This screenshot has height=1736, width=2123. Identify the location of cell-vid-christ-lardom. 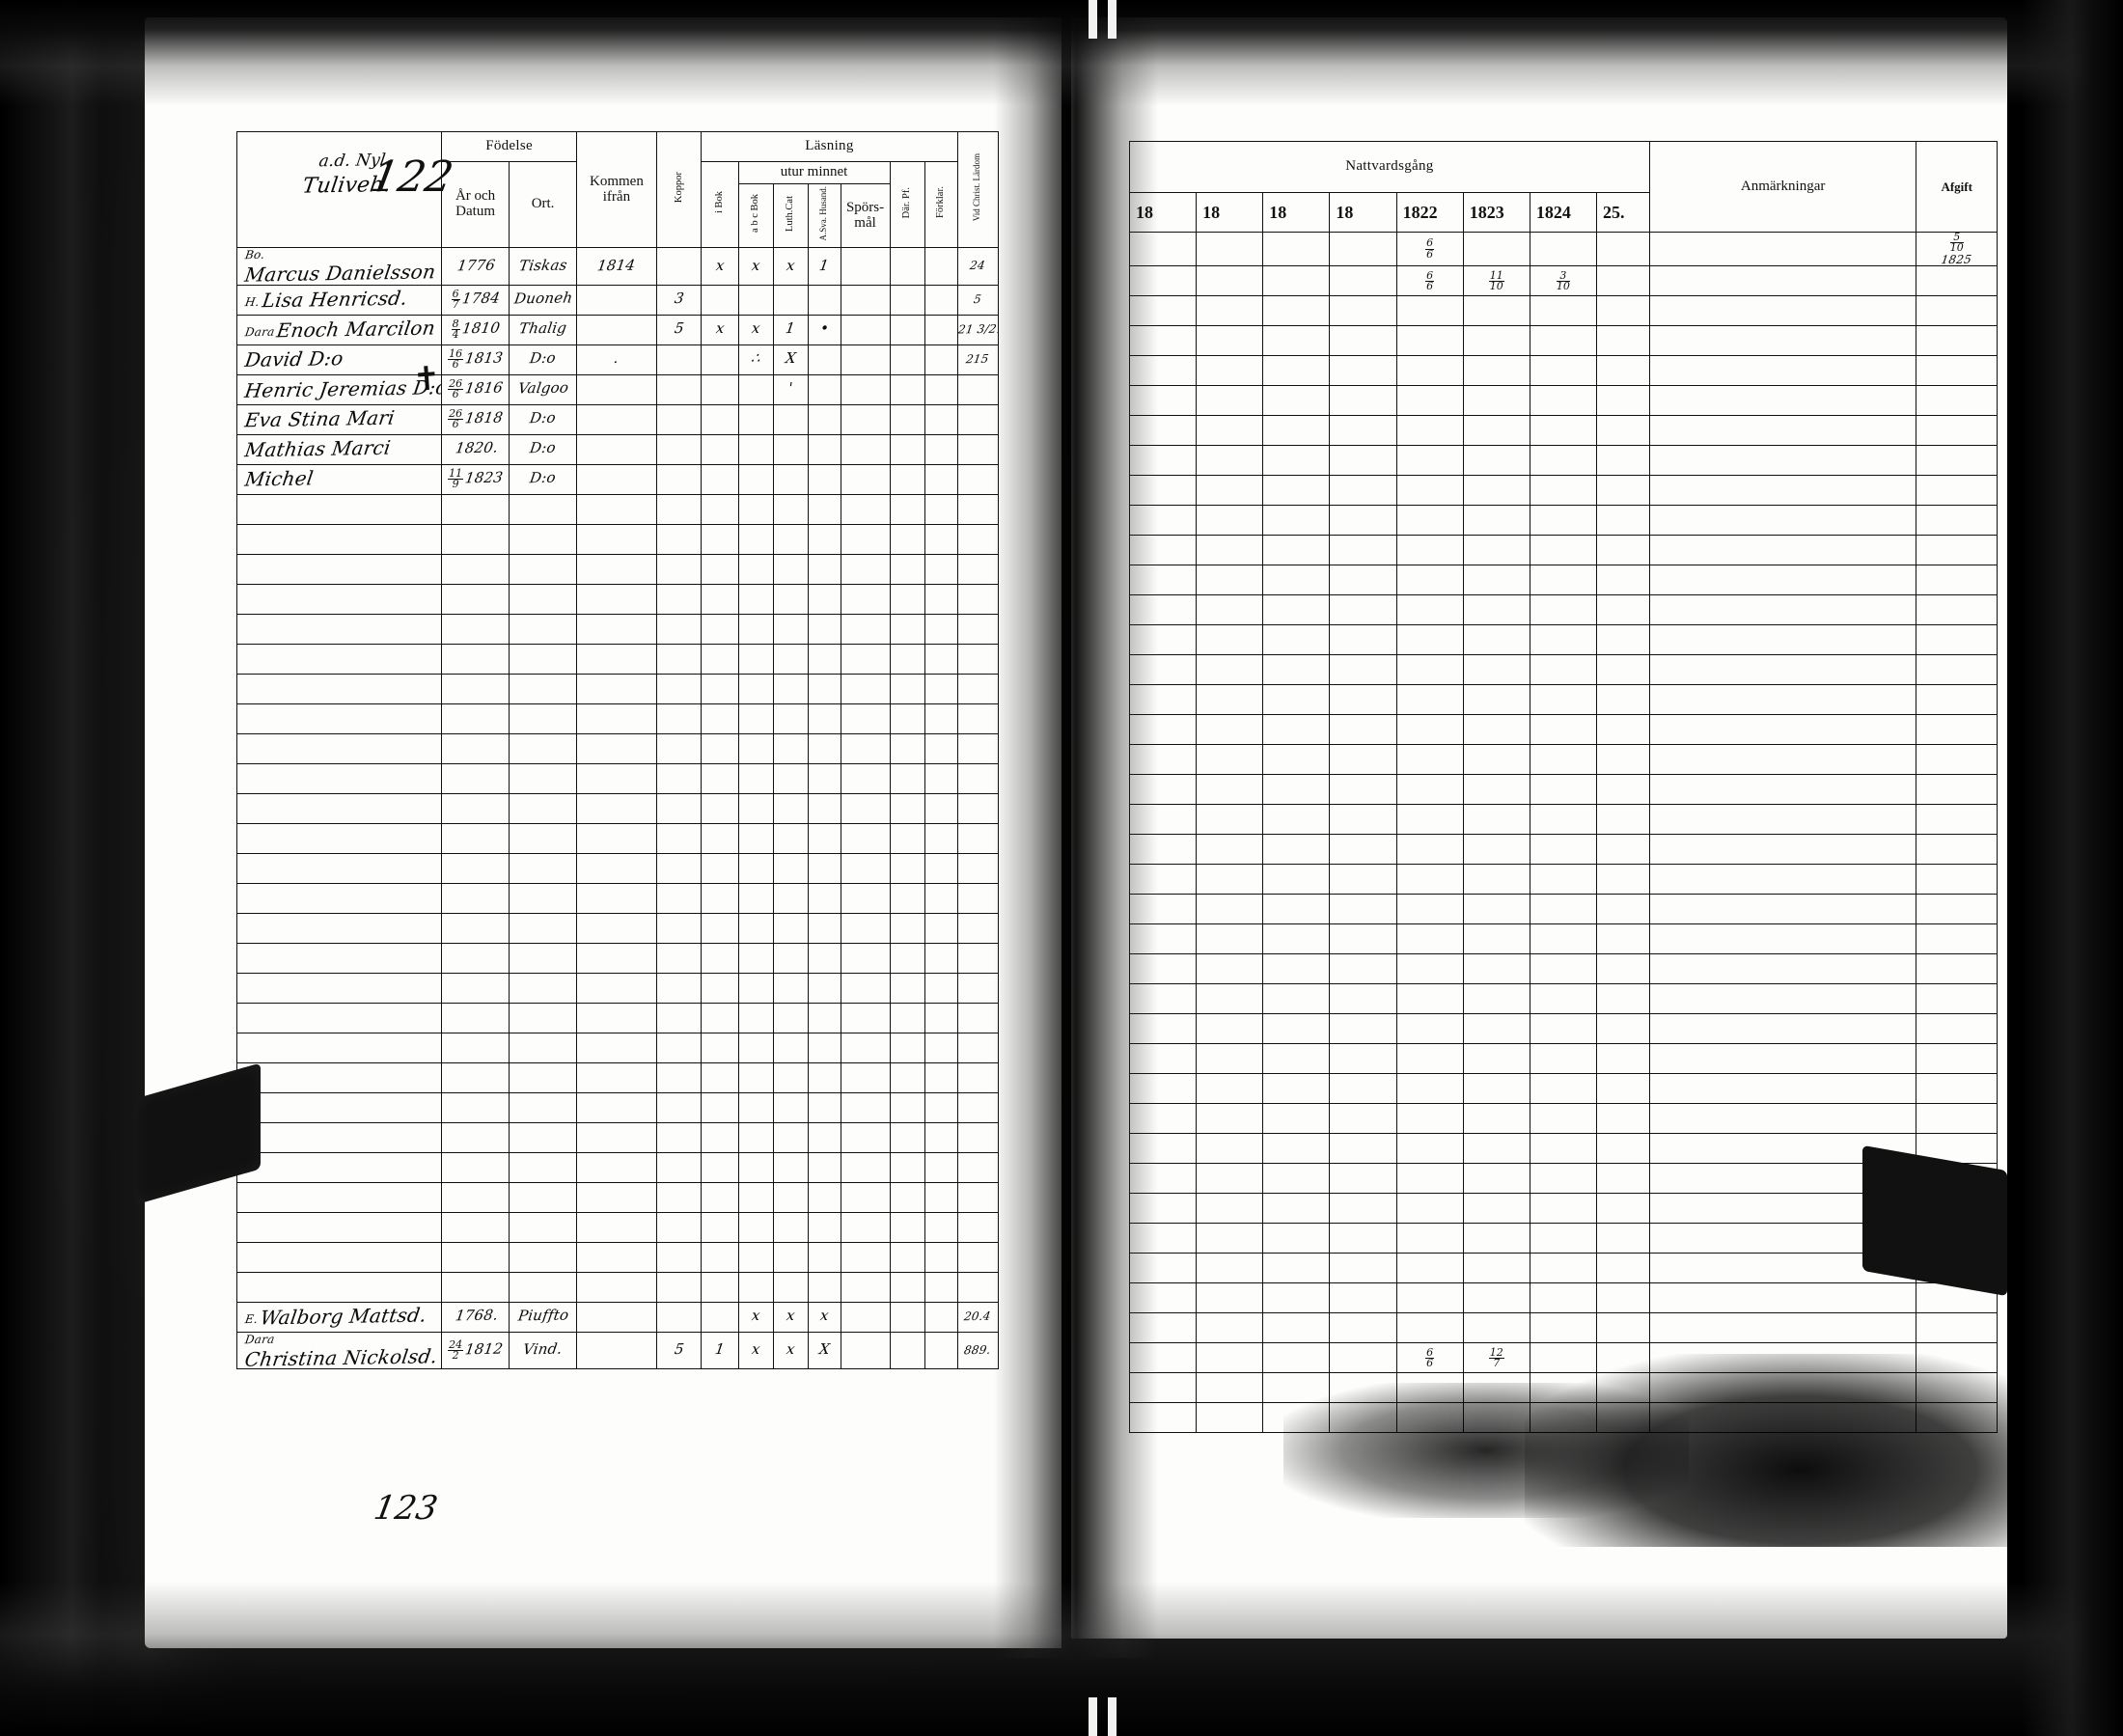
(977, 419).